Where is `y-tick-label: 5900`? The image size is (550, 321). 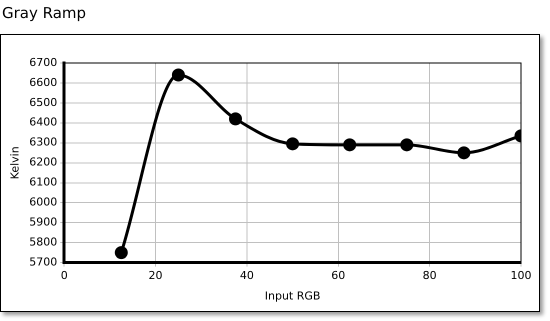 y-tick-label: 5900 is located at coordinates (43, 222).